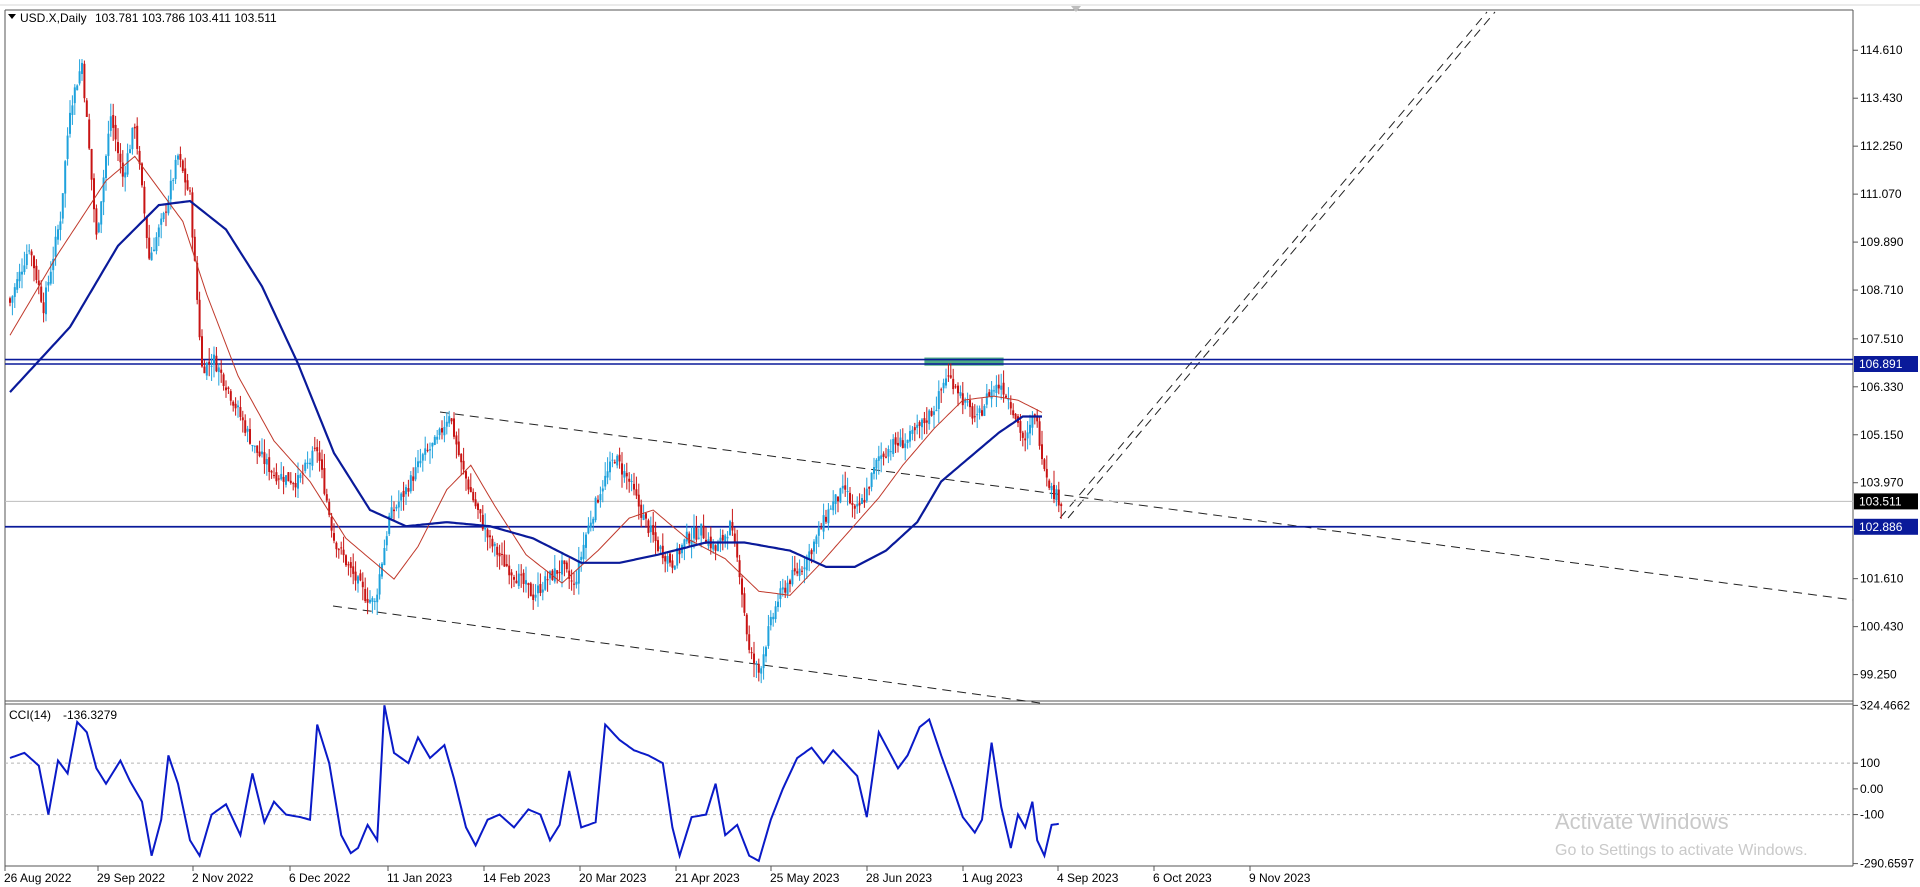  What do you see at coordinates (12, 16) in the screenshot?
I see `symbol-dropdown-icon` at bounding box center [12, 16].